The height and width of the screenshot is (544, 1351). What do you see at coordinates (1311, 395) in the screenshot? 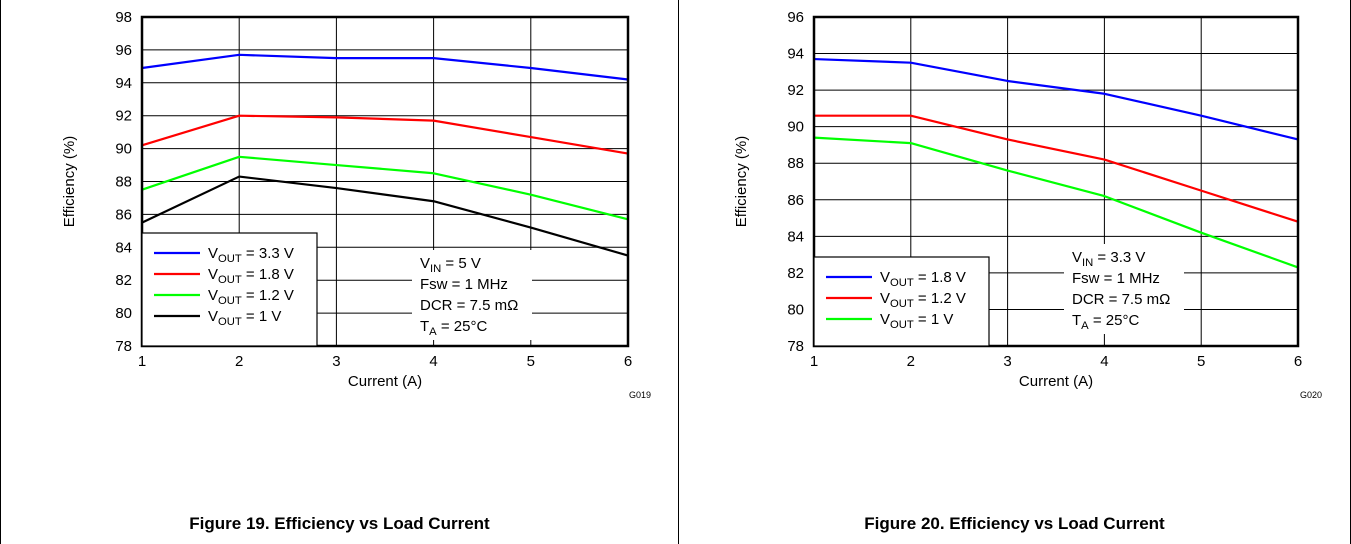
I see `figure-code-label: G020` at bounding box center [1311, 395].